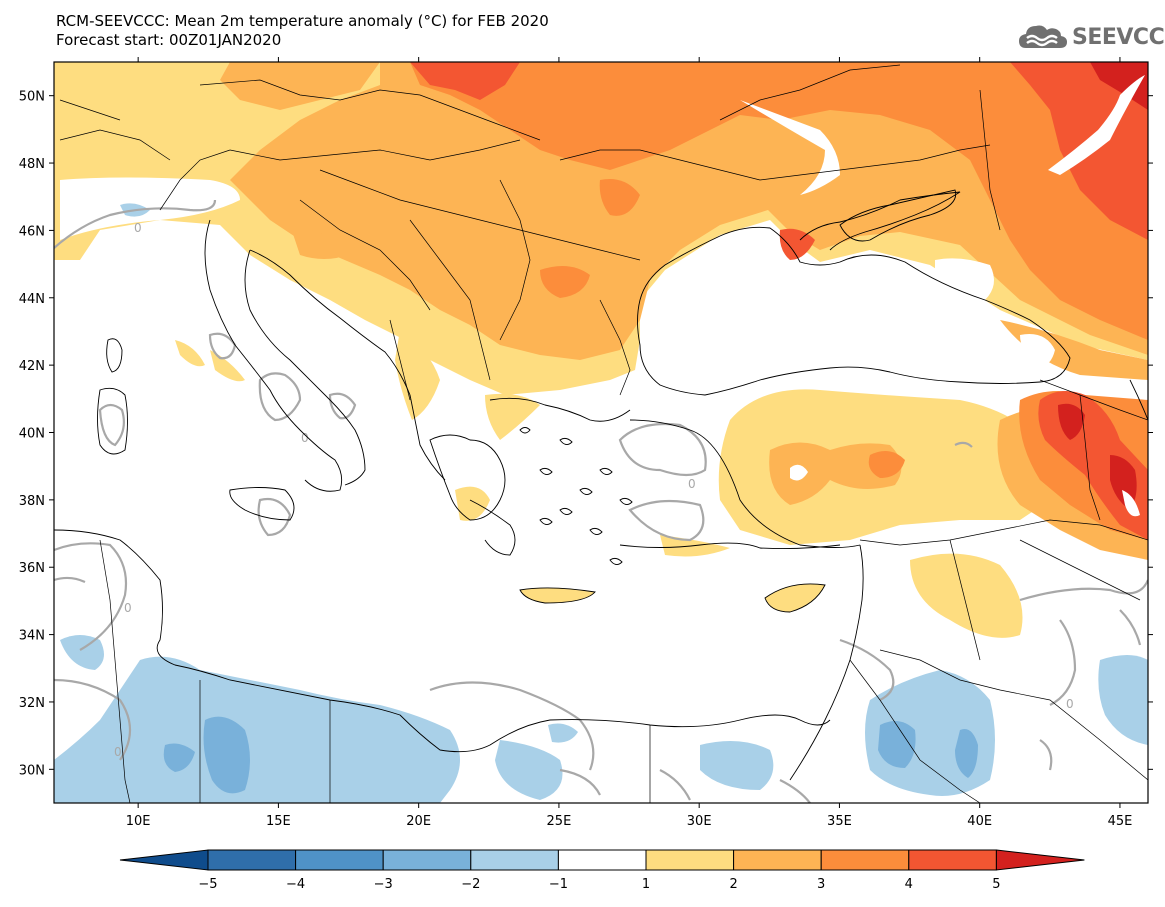 The height and width of the screenshot is (907, 1165). I want to click on lat-label: 46N, so click(32, 231).